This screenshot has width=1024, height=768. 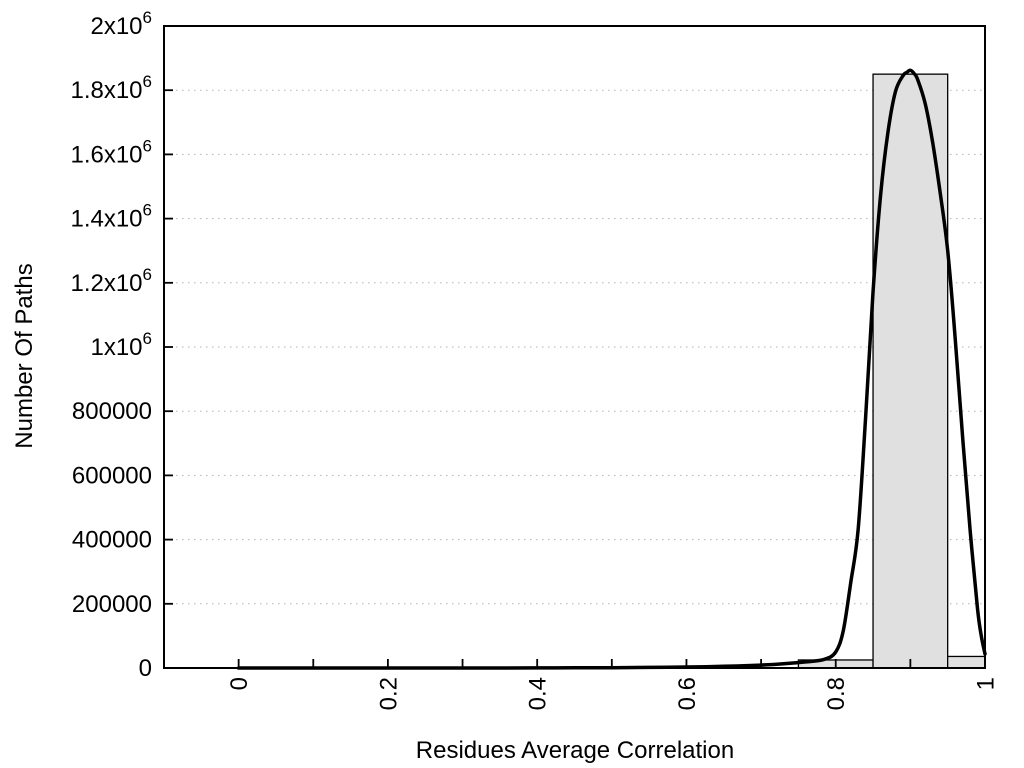 What do you see at coordinates (239, 683) in the screenshot?
I see `x-tick-label: 0` at bounding box center [239, 683].